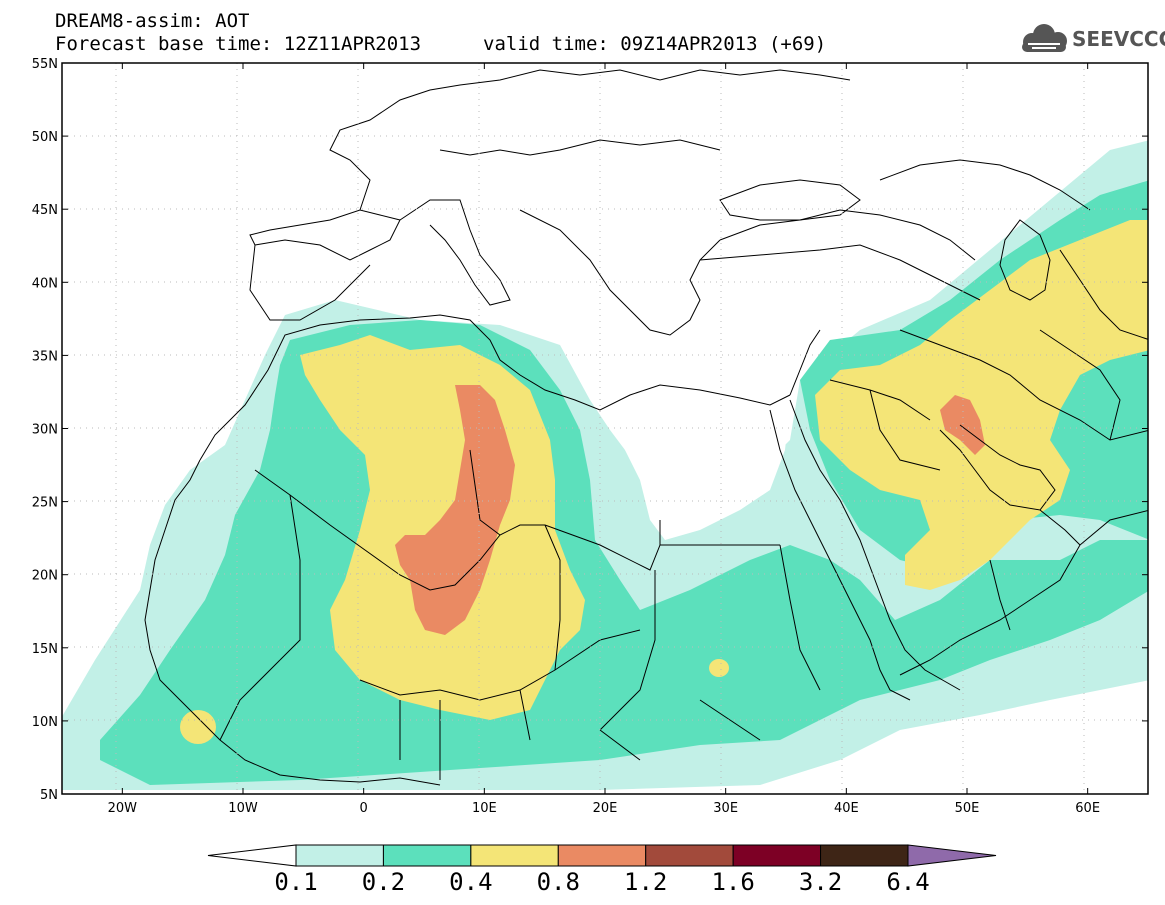  Describe the element at coordinates (967, 808) in the screenshot. I see `lon-tick-label: 50E` at that location.